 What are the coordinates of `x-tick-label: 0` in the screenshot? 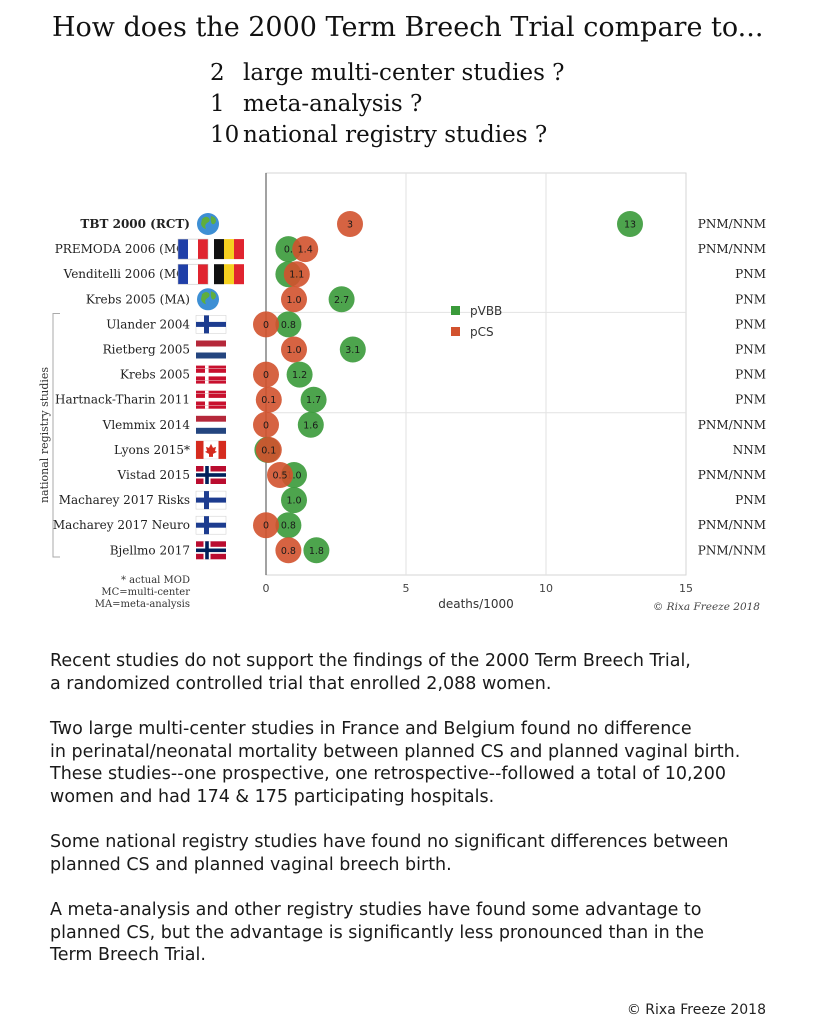 It's located at (266, 588).